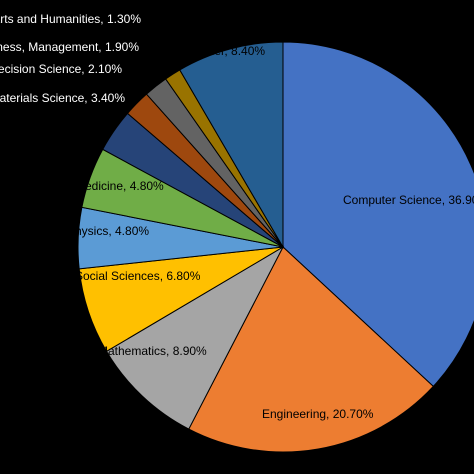 This screenshot has width=474, height=474. I want to click on slice-label-medicine: Medicine, 4.80%, so click(119, 186).